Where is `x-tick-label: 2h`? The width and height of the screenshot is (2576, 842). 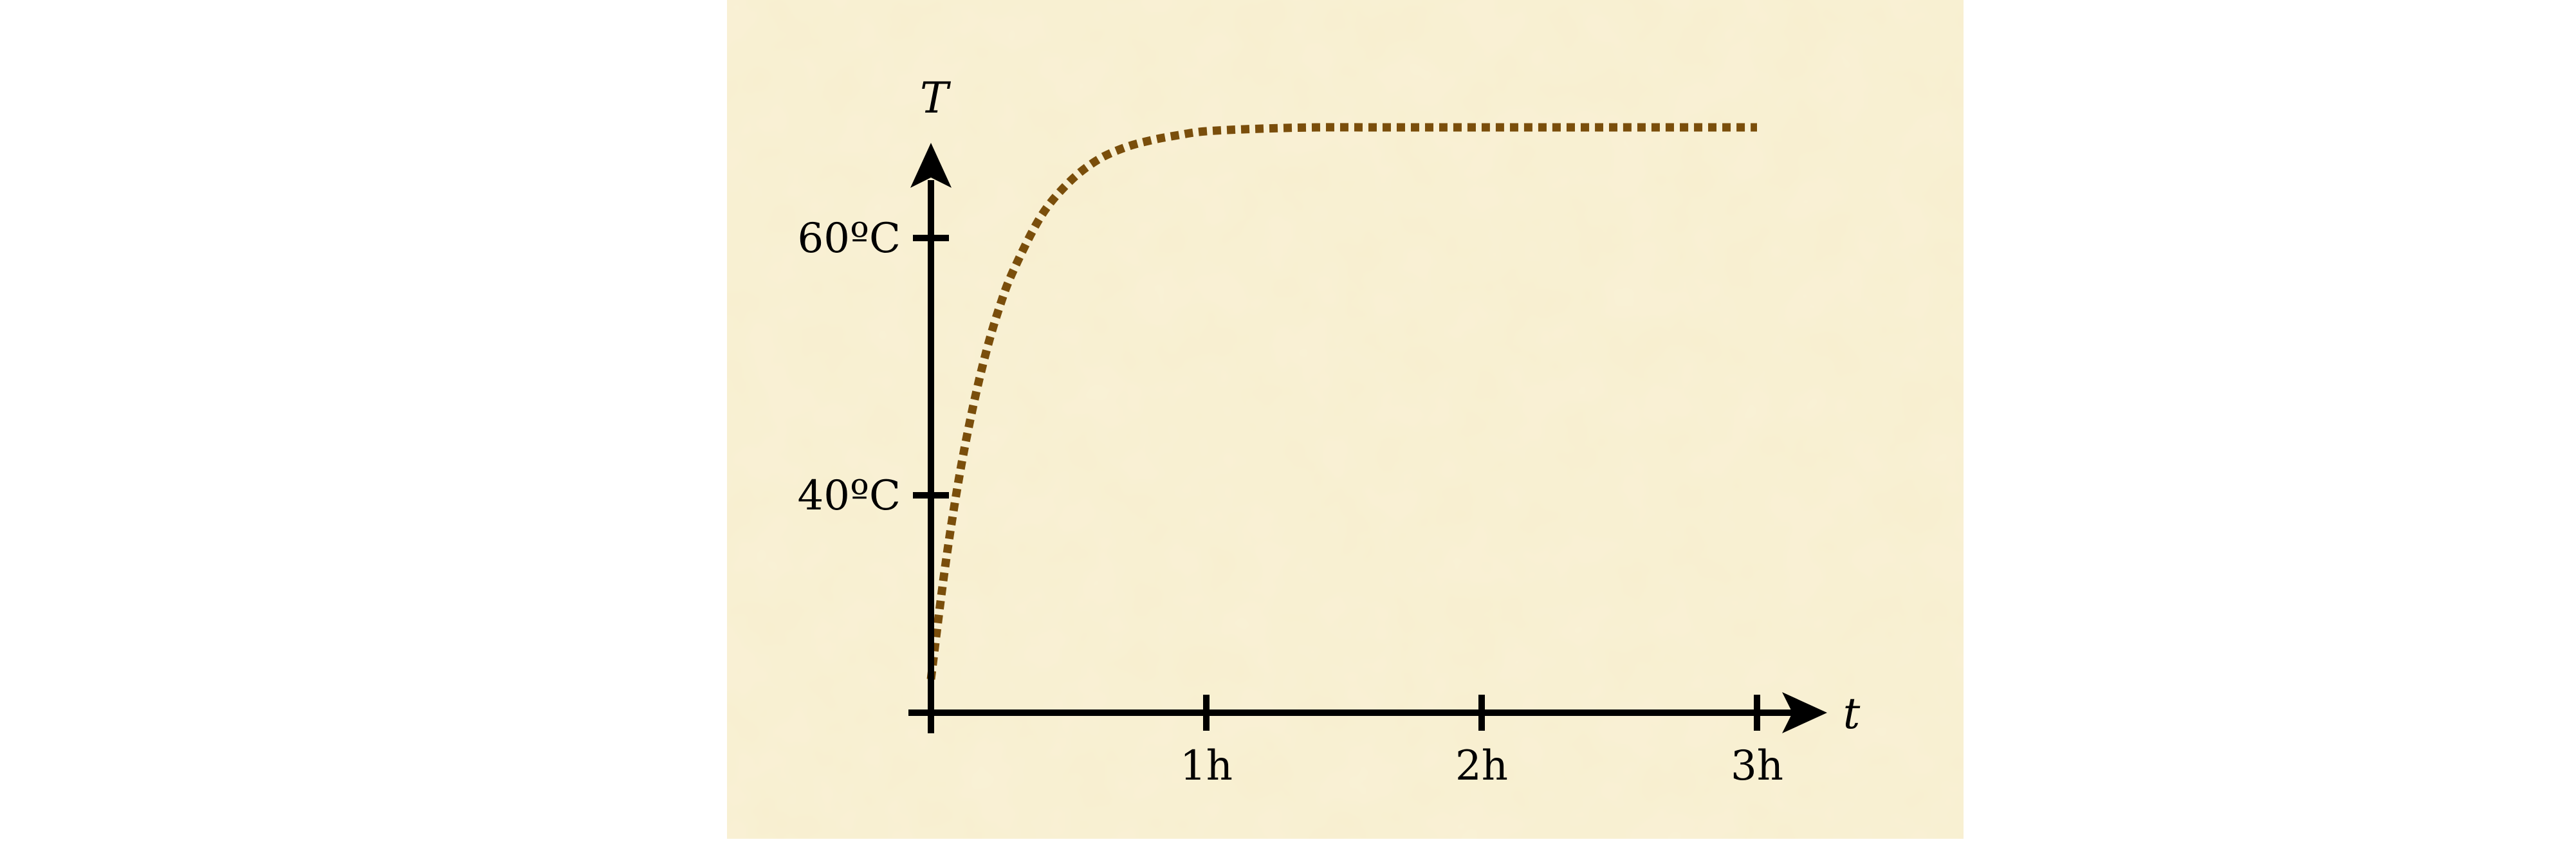 x-tick-label: 2h is located at coordinates (1481, 766).